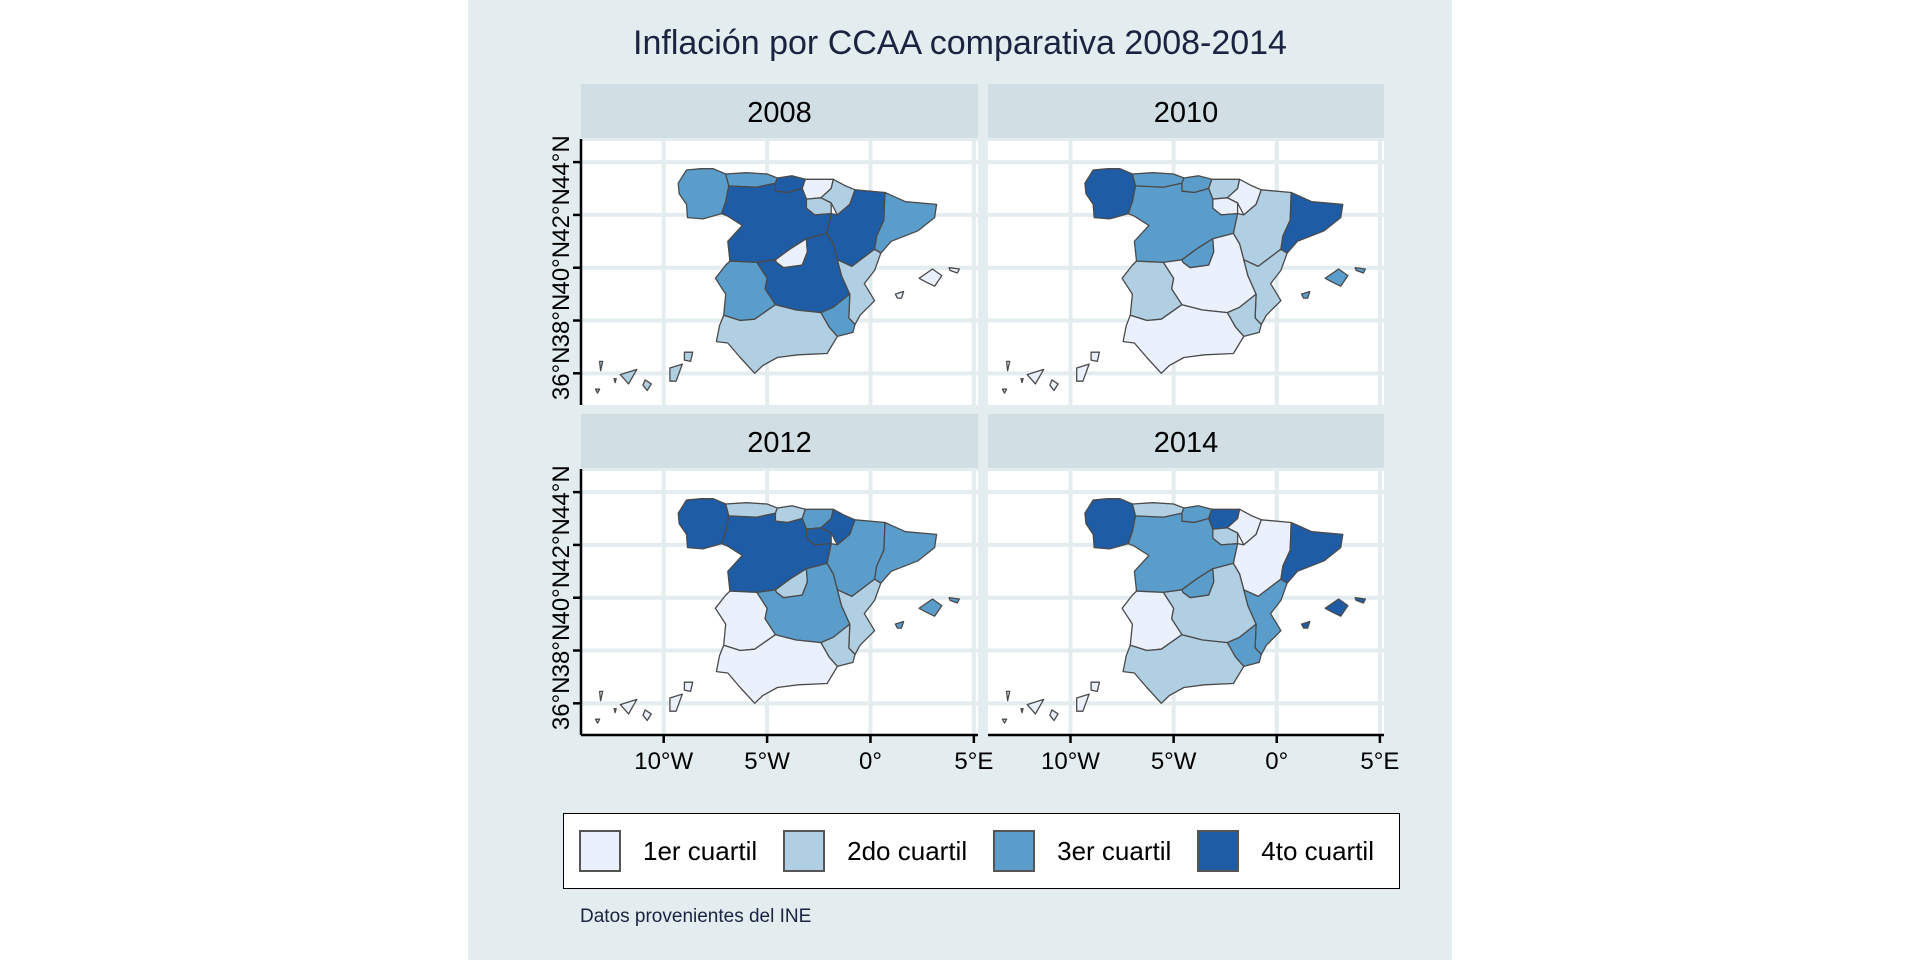 The image size is (1920, 960). Describe the element at coordinates (1183, 669) in the screenshot. I see `region-andaluc-a-2014` at that location.